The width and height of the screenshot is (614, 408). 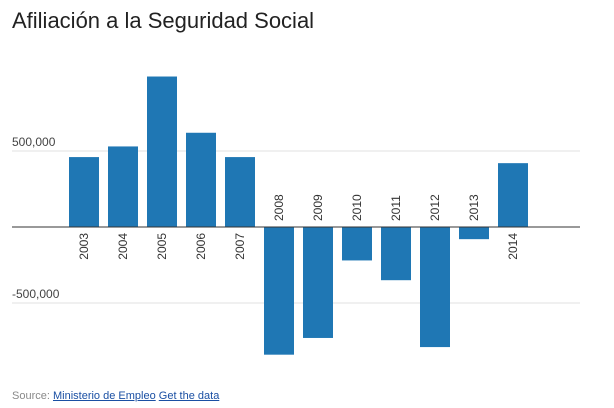 What do you see at coordinates (474, 233) in the screenshot?
I see `bar-2013` at bounding box center [474, 233].